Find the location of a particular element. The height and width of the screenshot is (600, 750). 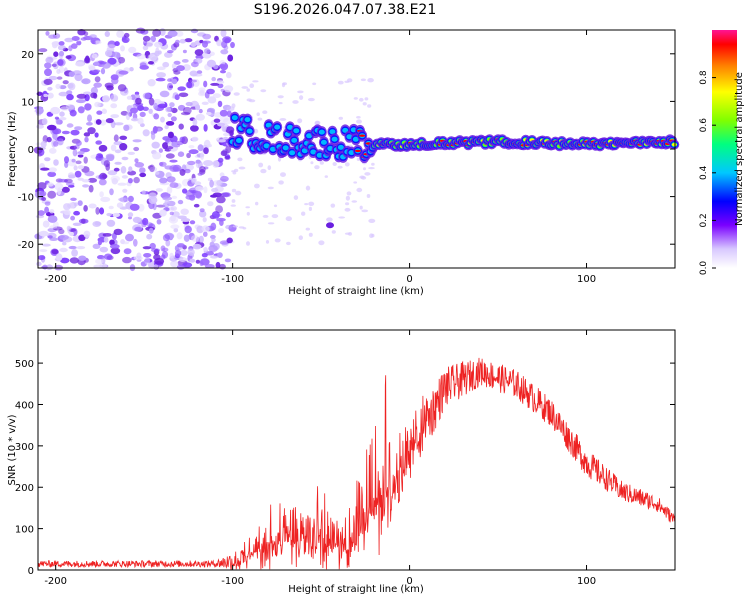

snr-y-tick-label: 300 is located at coordinates (24, 447).